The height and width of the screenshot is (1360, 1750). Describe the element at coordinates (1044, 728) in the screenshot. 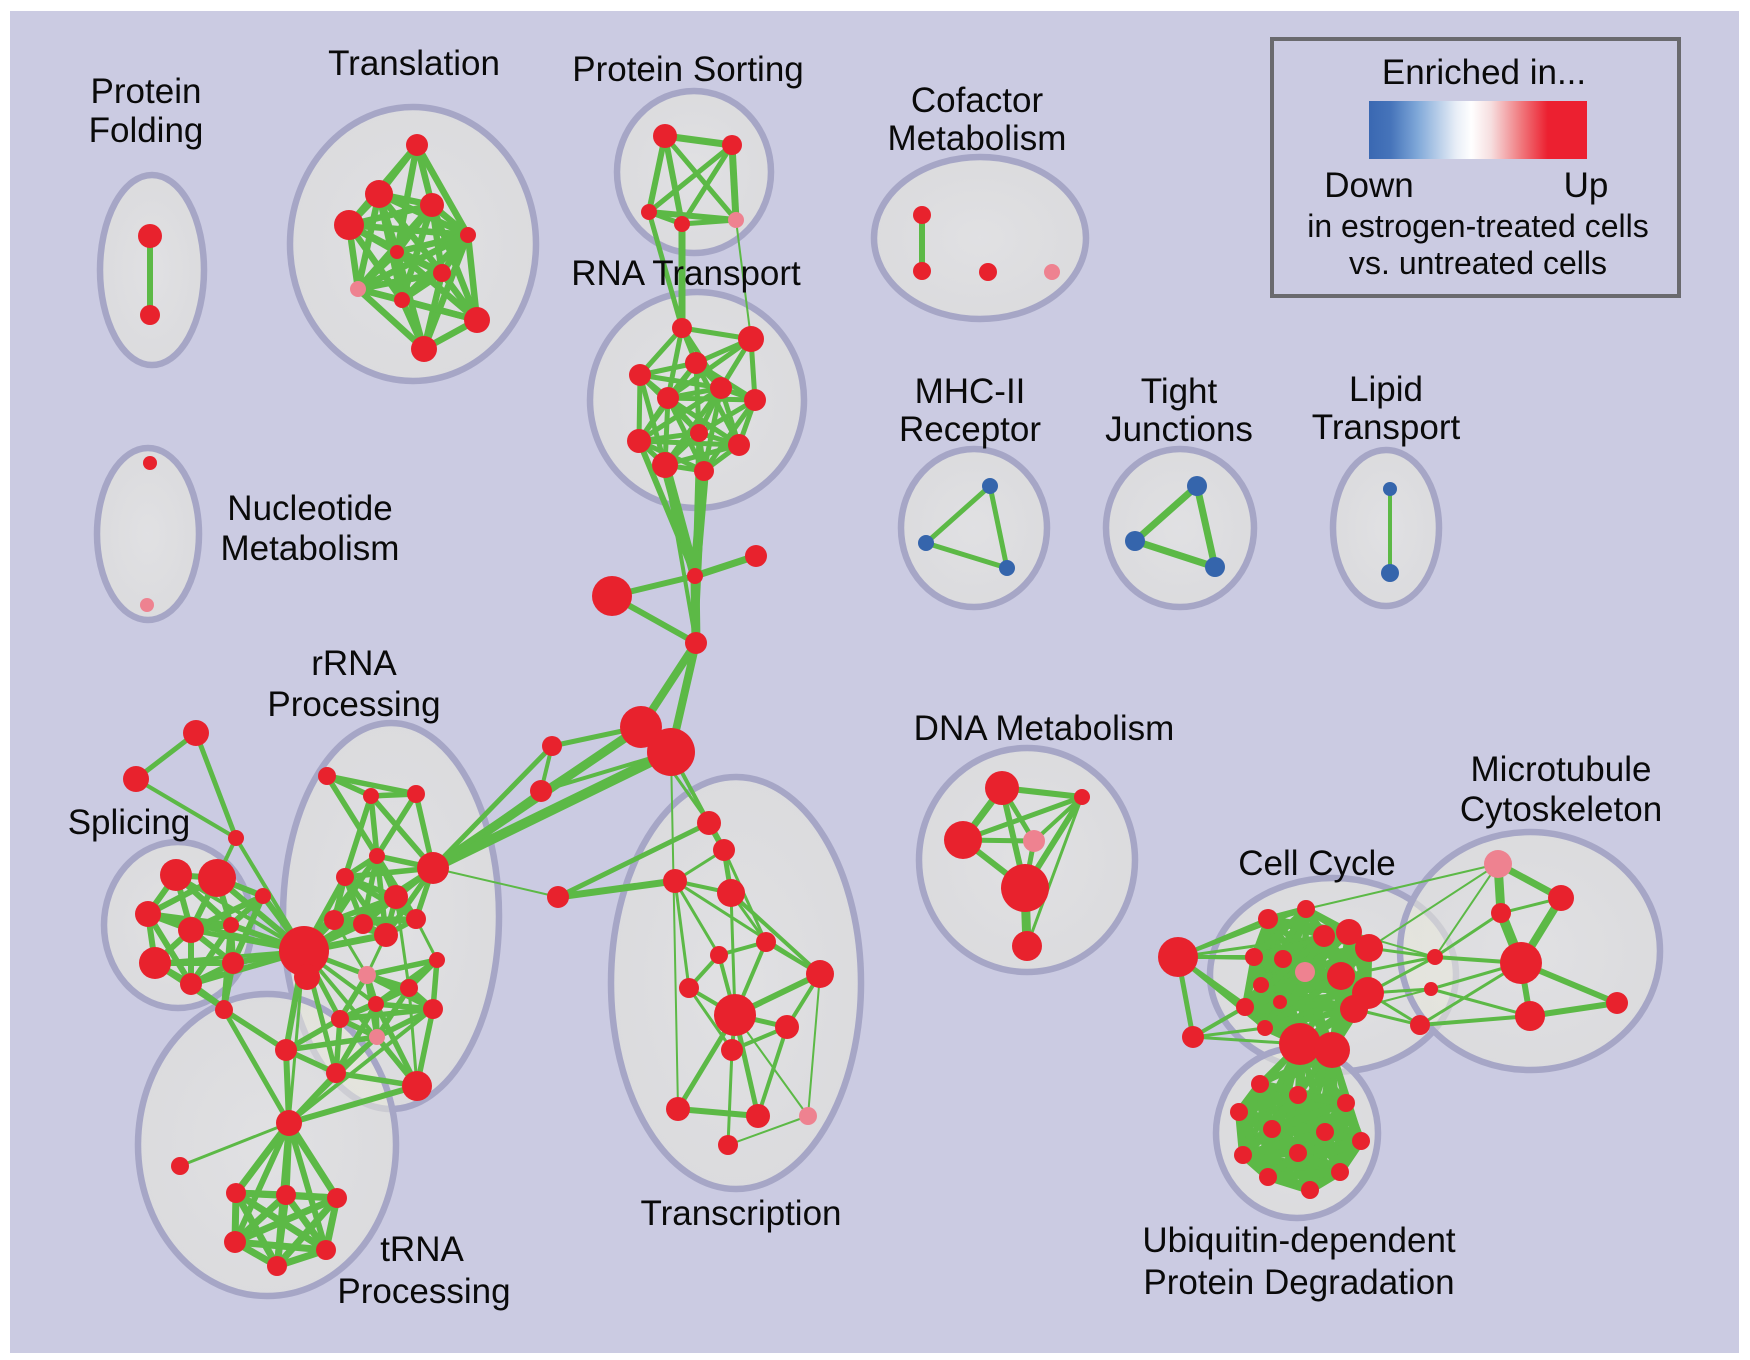

I see `svg-text: DNA Metabolism` at that location.